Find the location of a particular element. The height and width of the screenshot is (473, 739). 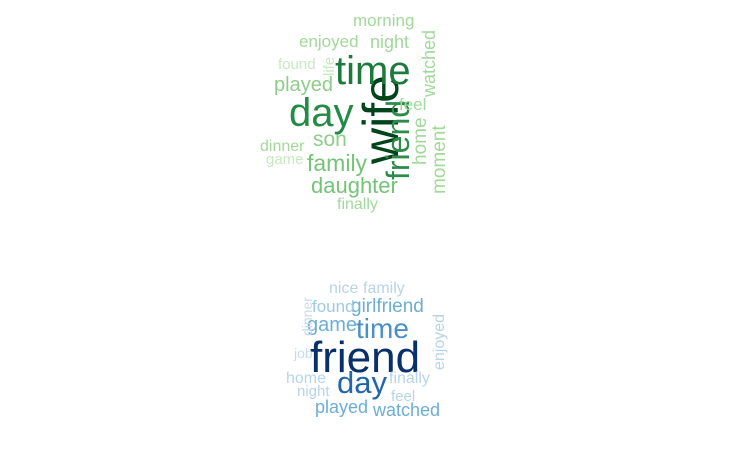

word-morning: morning is located at coordinates (384, 20).